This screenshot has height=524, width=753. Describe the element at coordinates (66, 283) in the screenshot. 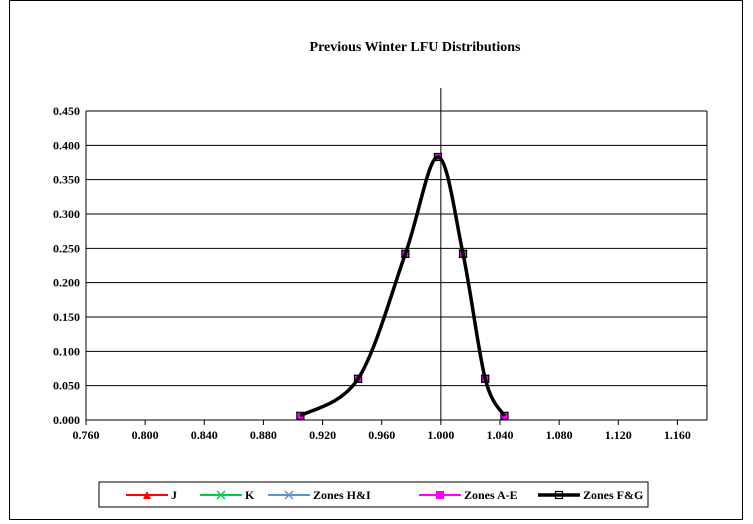

I see `y-tick-label: 0.200` at that location.